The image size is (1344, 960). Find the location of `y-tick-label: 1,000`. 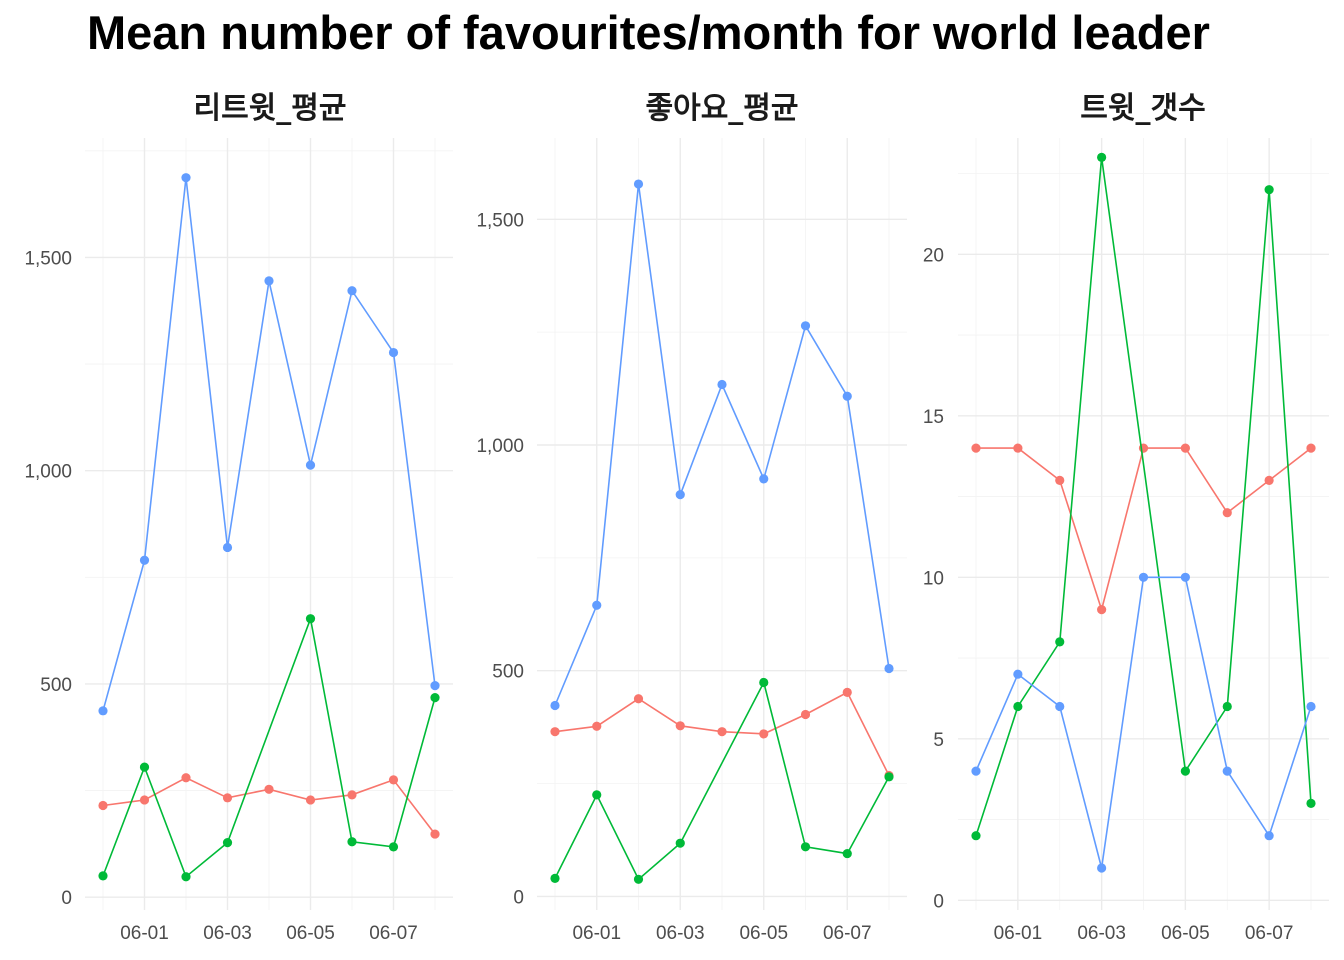

y-tick-label: 1,000 is located at coordinates (48, 472).